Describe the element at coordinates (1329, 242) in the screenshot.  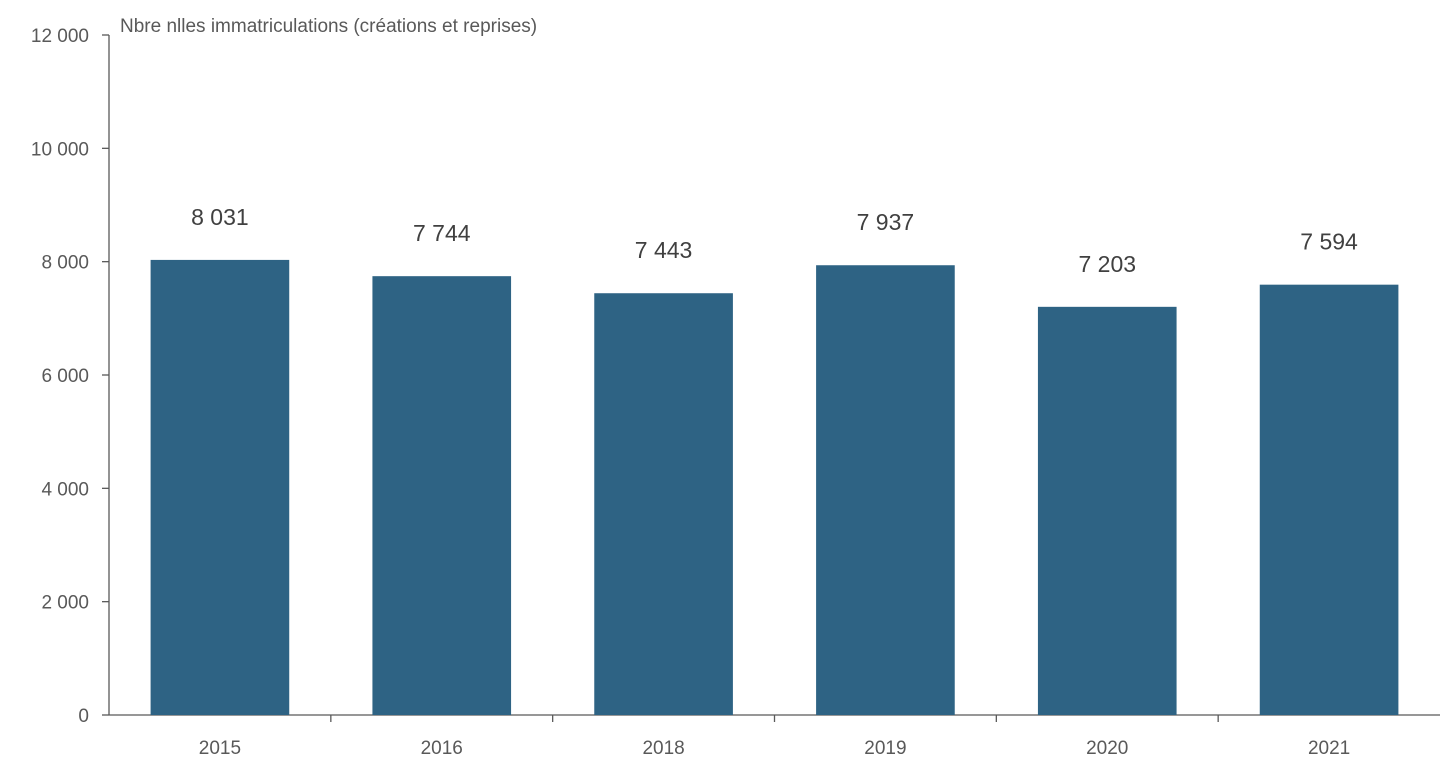
I see `data-label: 7 594` at that location.